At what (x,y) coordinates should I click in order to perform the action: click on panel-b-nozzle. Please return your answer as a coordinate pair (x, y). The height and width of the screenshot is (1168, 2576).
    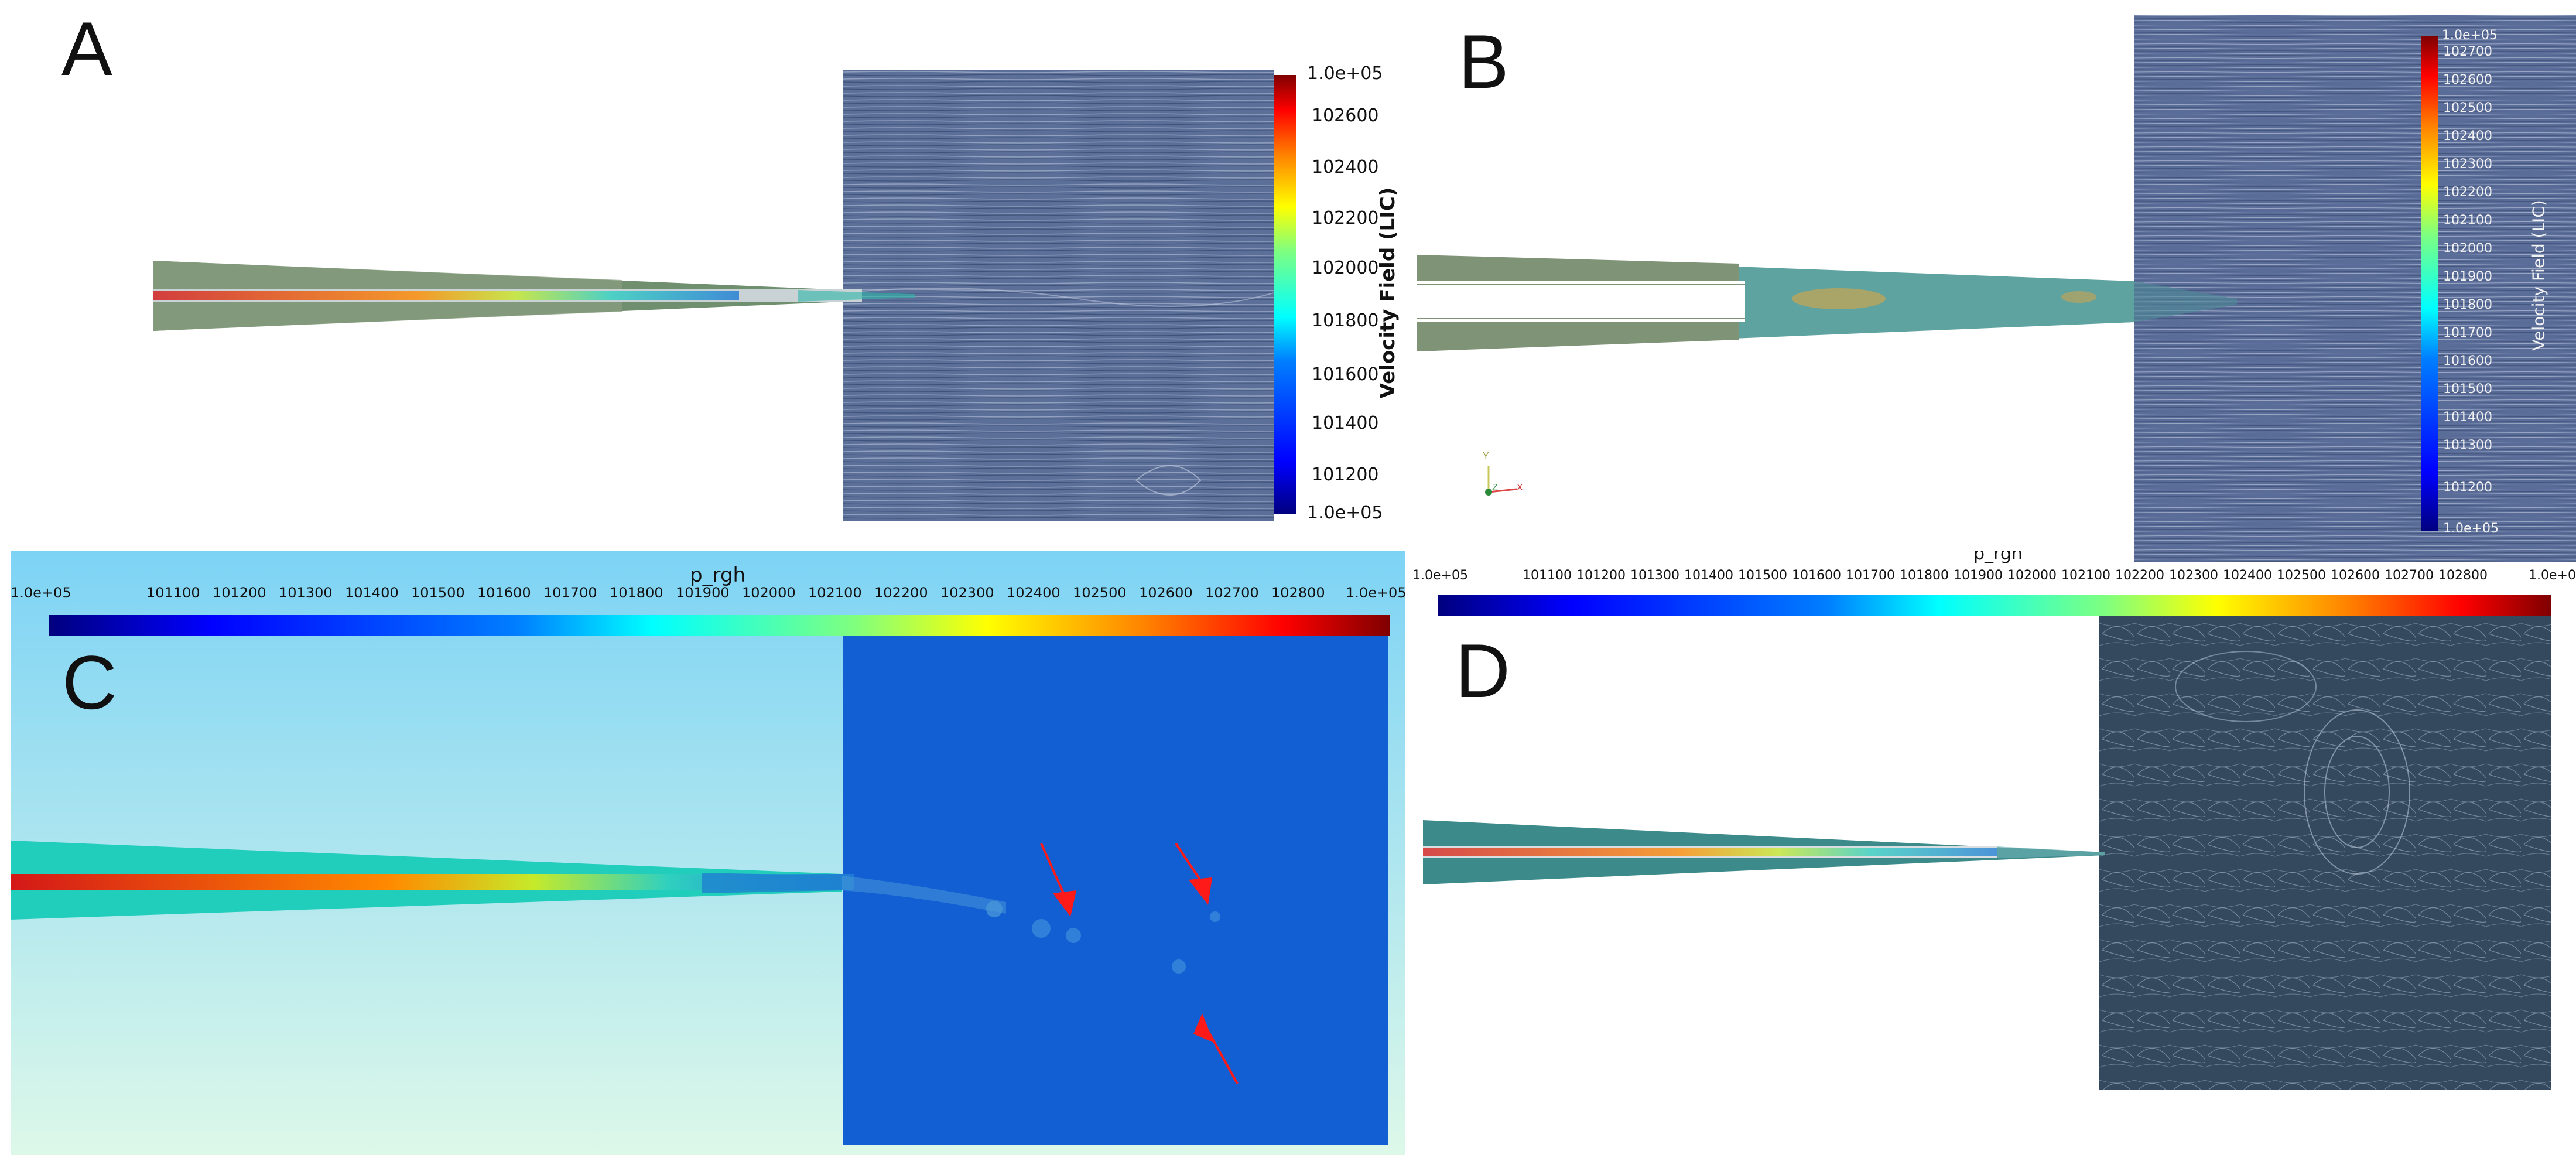
    Looking at the image, I should click on (1827, 303).